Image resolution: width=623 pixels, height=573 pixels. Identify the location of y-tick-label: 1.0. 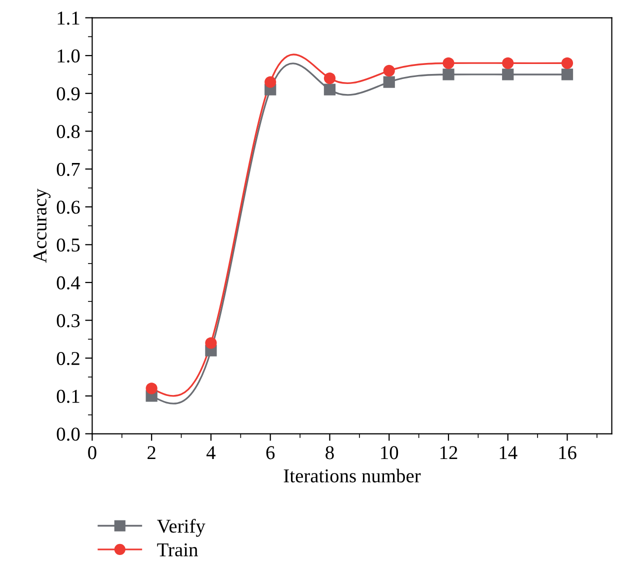
(69, 56).